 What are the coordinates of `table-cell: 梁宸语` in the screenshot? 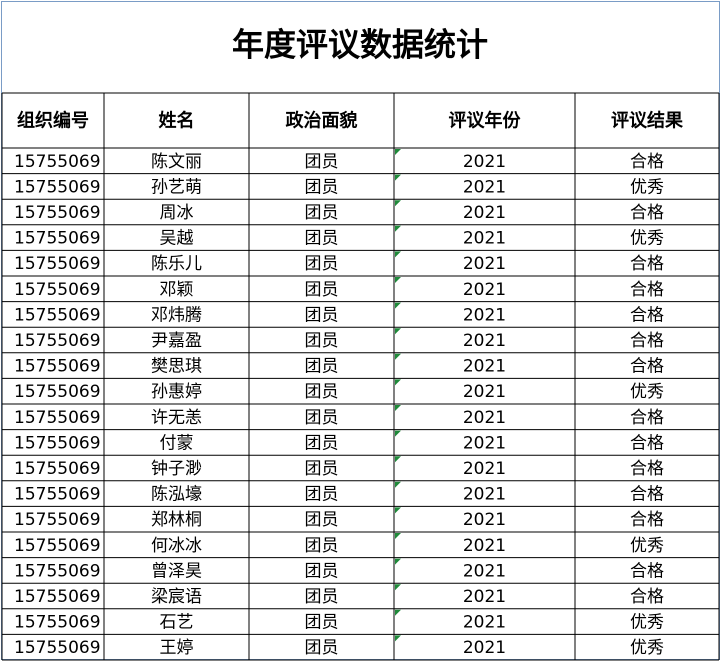 It's located at (176, 597).